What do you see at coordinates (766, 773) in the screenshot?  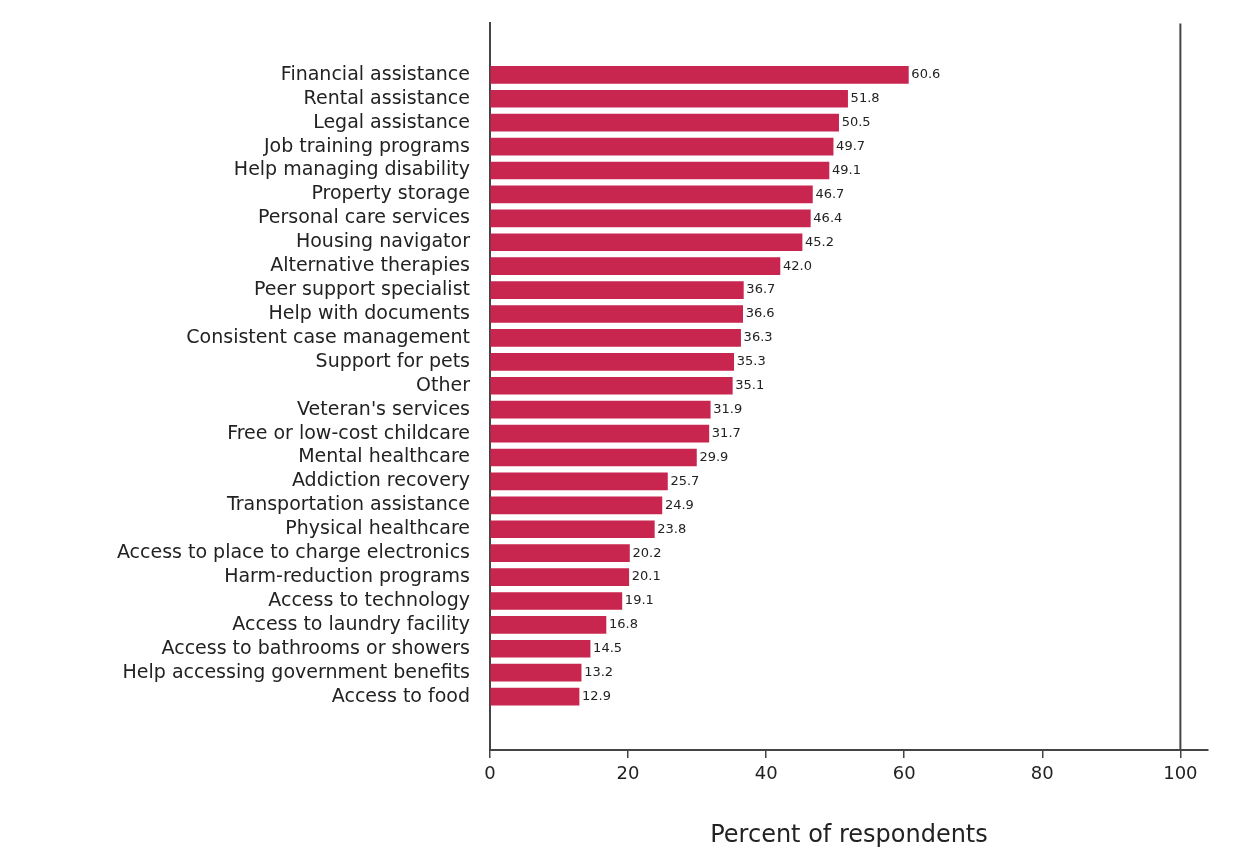 I see `x-tick-label: 40` at bounding box center [766, 773].